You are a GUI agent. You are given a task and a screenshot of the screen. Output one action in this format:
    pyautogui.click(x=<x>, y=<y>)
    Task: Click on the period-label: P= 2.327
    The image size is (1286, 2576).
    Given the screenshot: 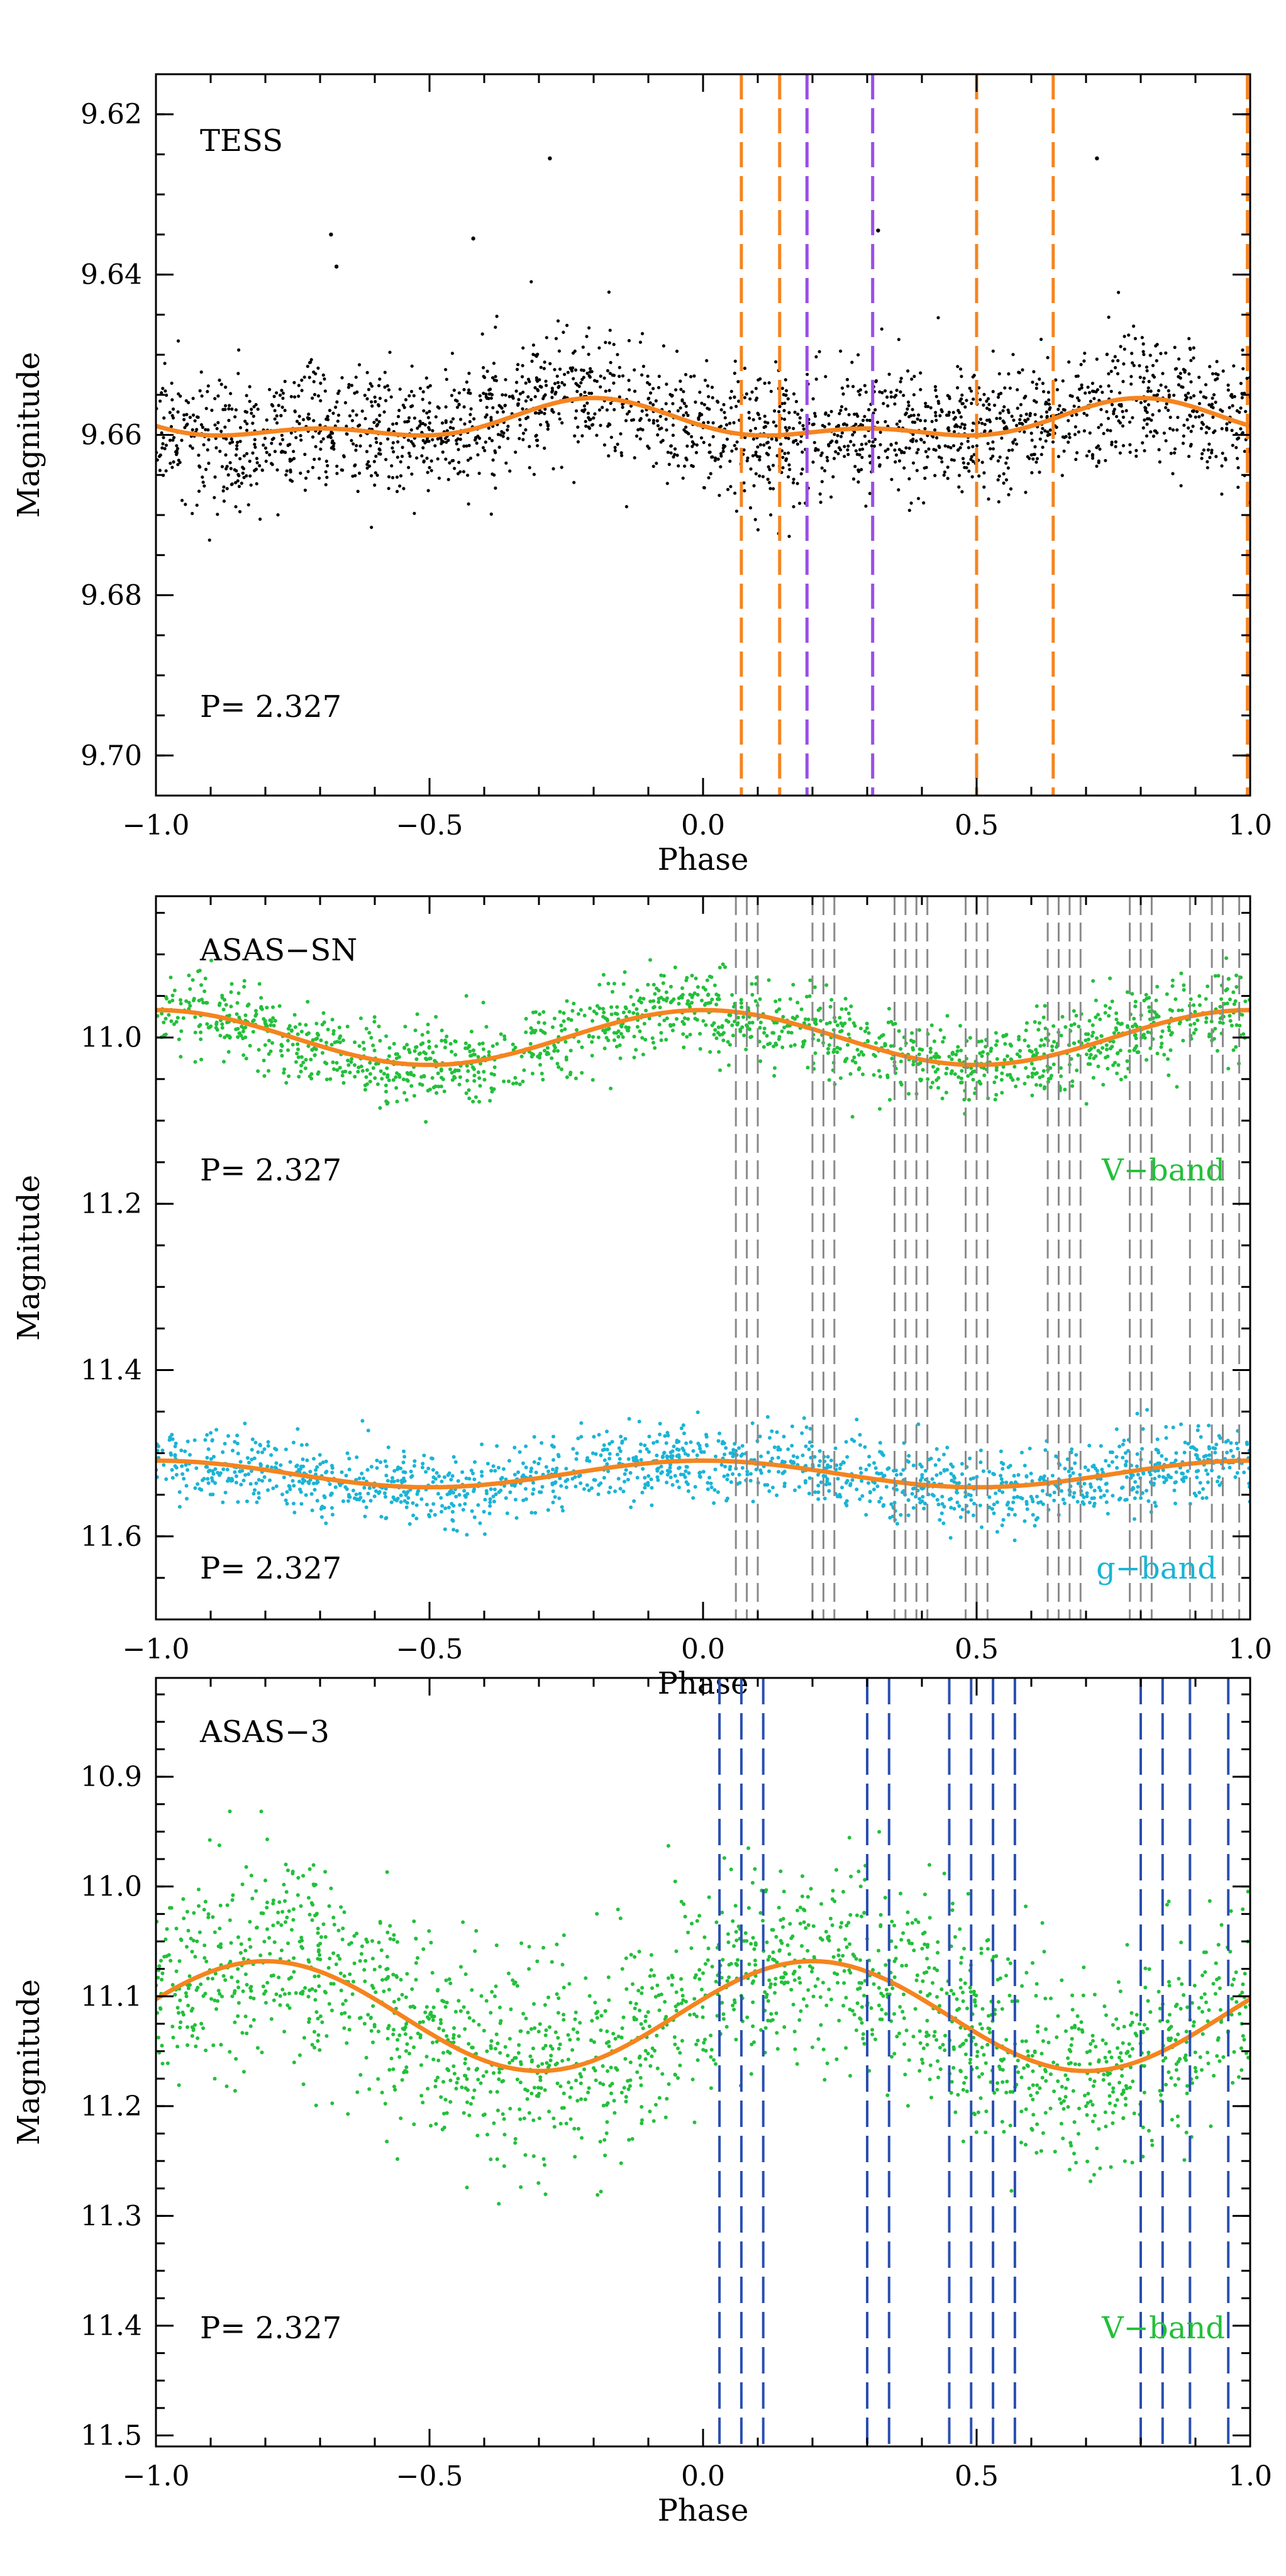 What is the action you would take?
    pyautogui.click(x=270, y=706)
    